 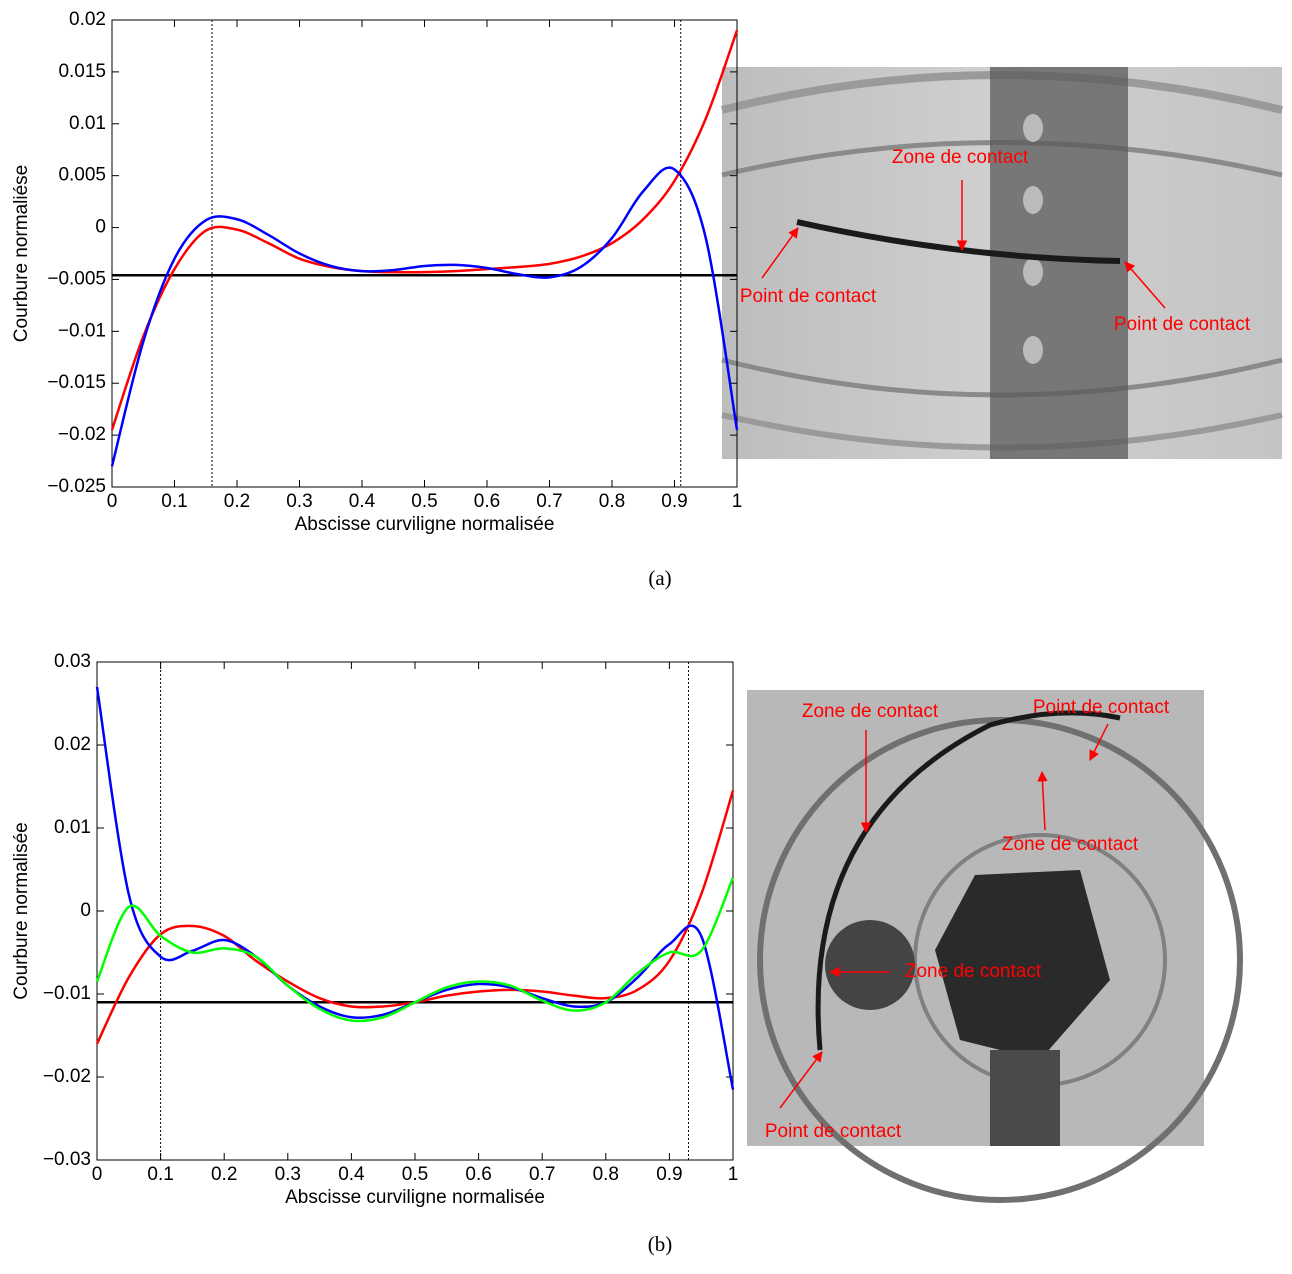 What do you see at coordinates (1002, 263) in the screenshot?
I see `photo-a` at bounding box center [1002, 263].